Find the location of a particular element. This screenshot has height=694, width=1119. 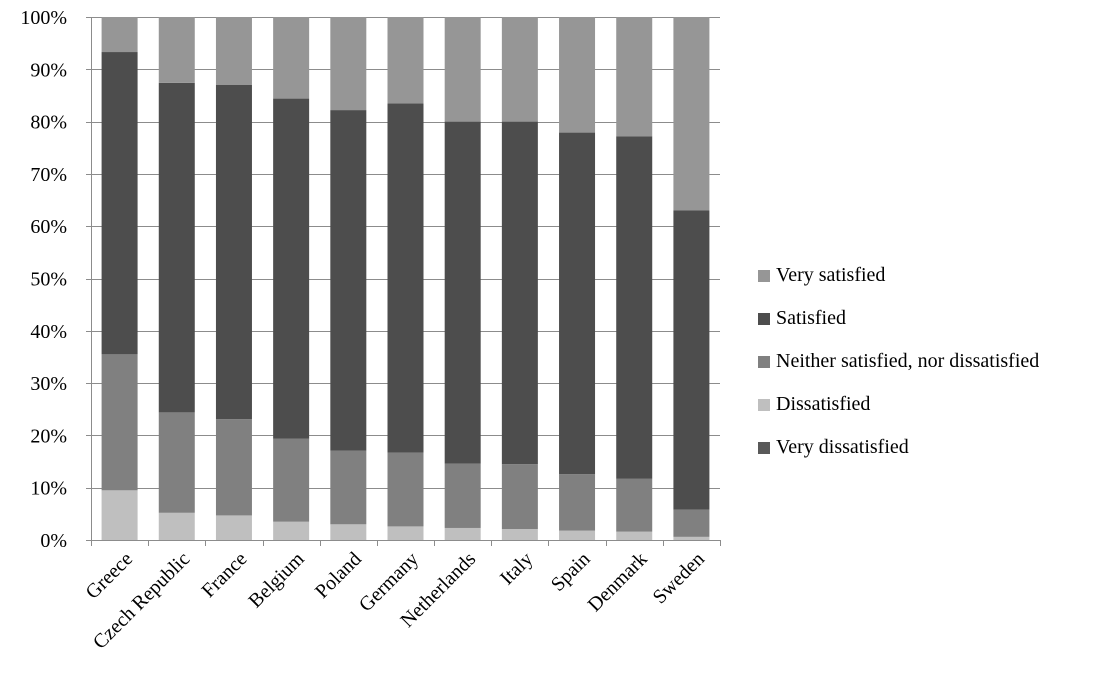

bar-dissatisfied-sweden is located at coordinates (691, 538).